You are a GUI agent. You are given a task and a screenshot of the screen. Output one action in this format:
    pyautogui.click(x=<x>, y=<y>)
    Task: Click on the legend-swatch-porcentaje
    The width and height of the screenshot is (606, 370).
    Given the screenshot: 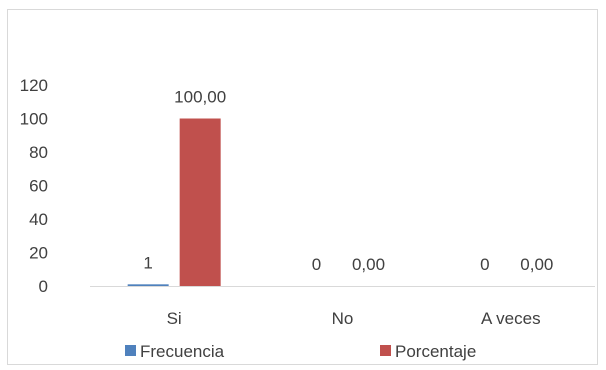 What is the action you would take?
    pyautogui.click(x=385, y=350)
    